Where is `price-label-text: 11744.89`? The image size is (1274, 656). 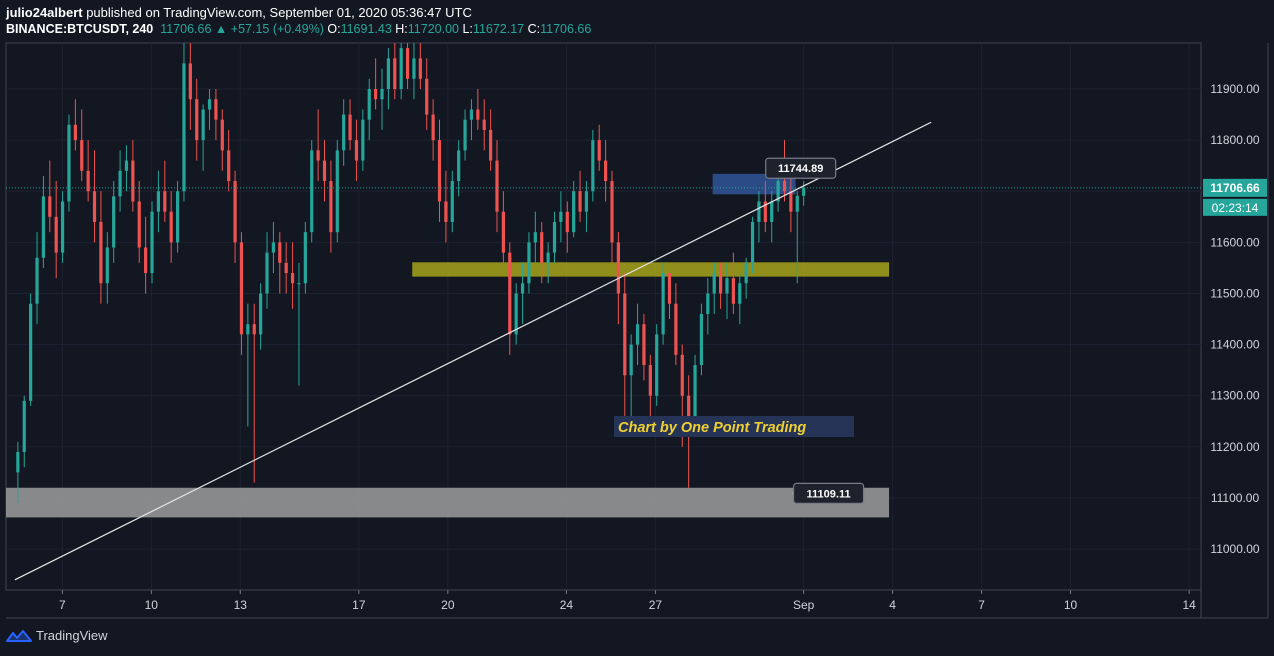 price-label-text: 11744.89 is located at coordinates (800, 169).